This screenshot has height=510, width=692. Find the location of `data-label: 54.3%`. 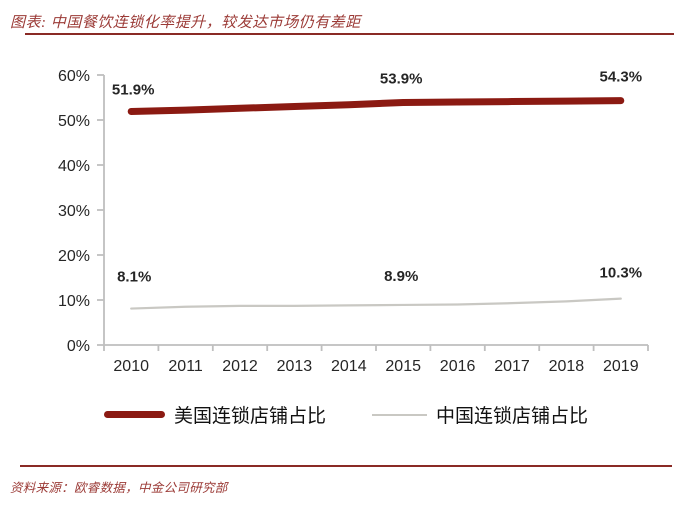

data-label: 54.3% is located at coordinates (621, 77).